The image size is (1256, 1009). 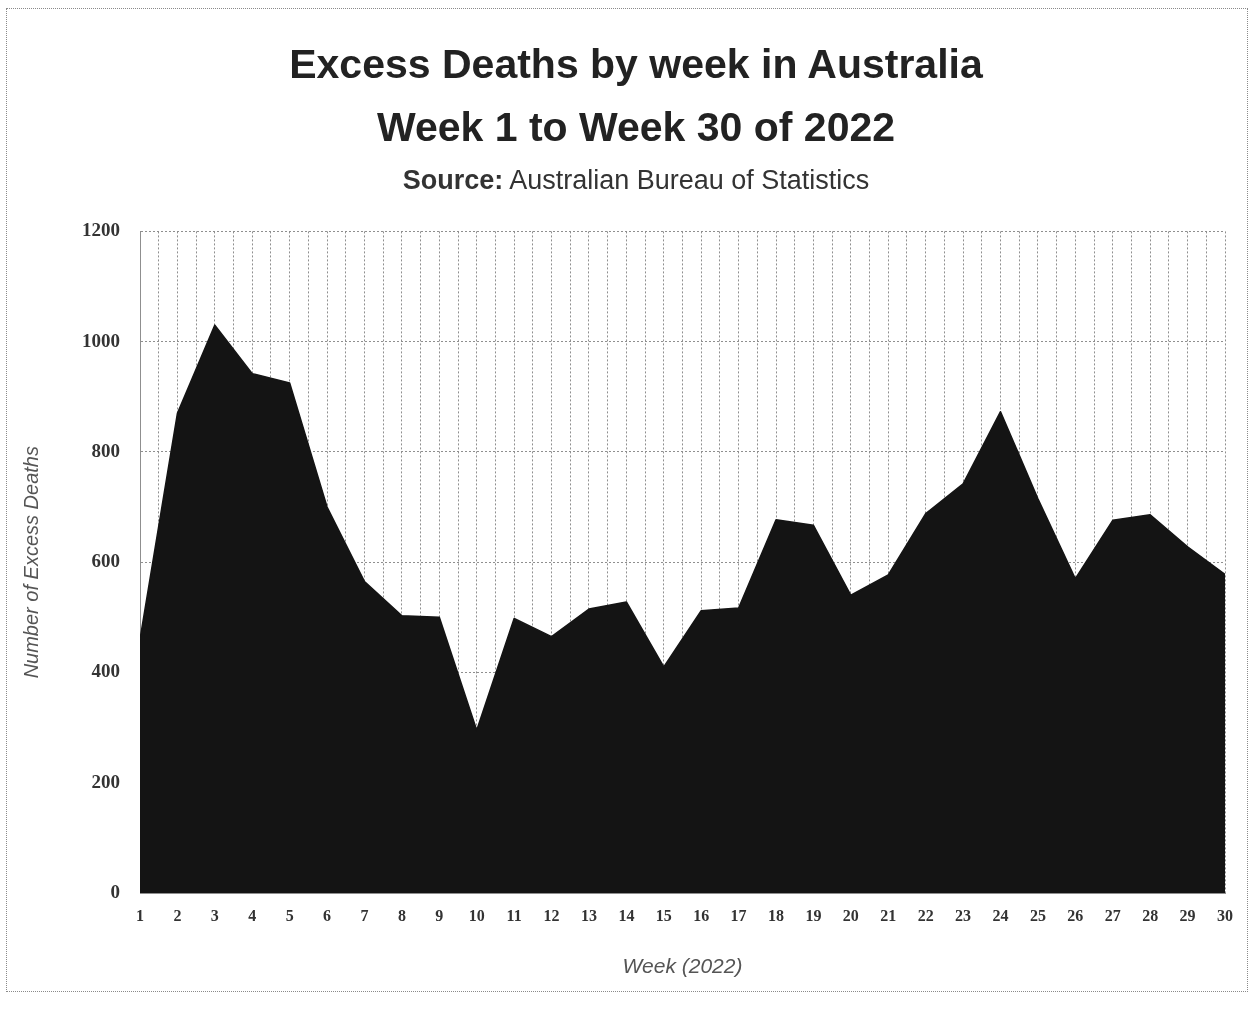 I want to click on x-tick-label: 12, so click(x=551, y=915).